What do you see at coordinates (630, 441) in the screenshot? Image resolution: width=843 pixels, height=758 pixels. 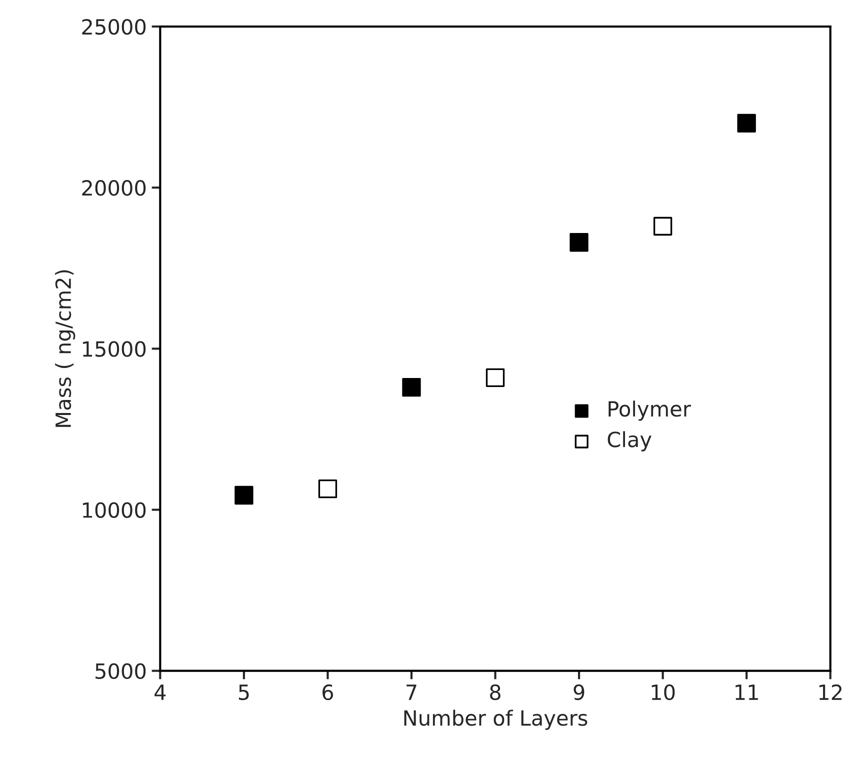 I see `legend-label: Clay` at bounding box center [630, 441].